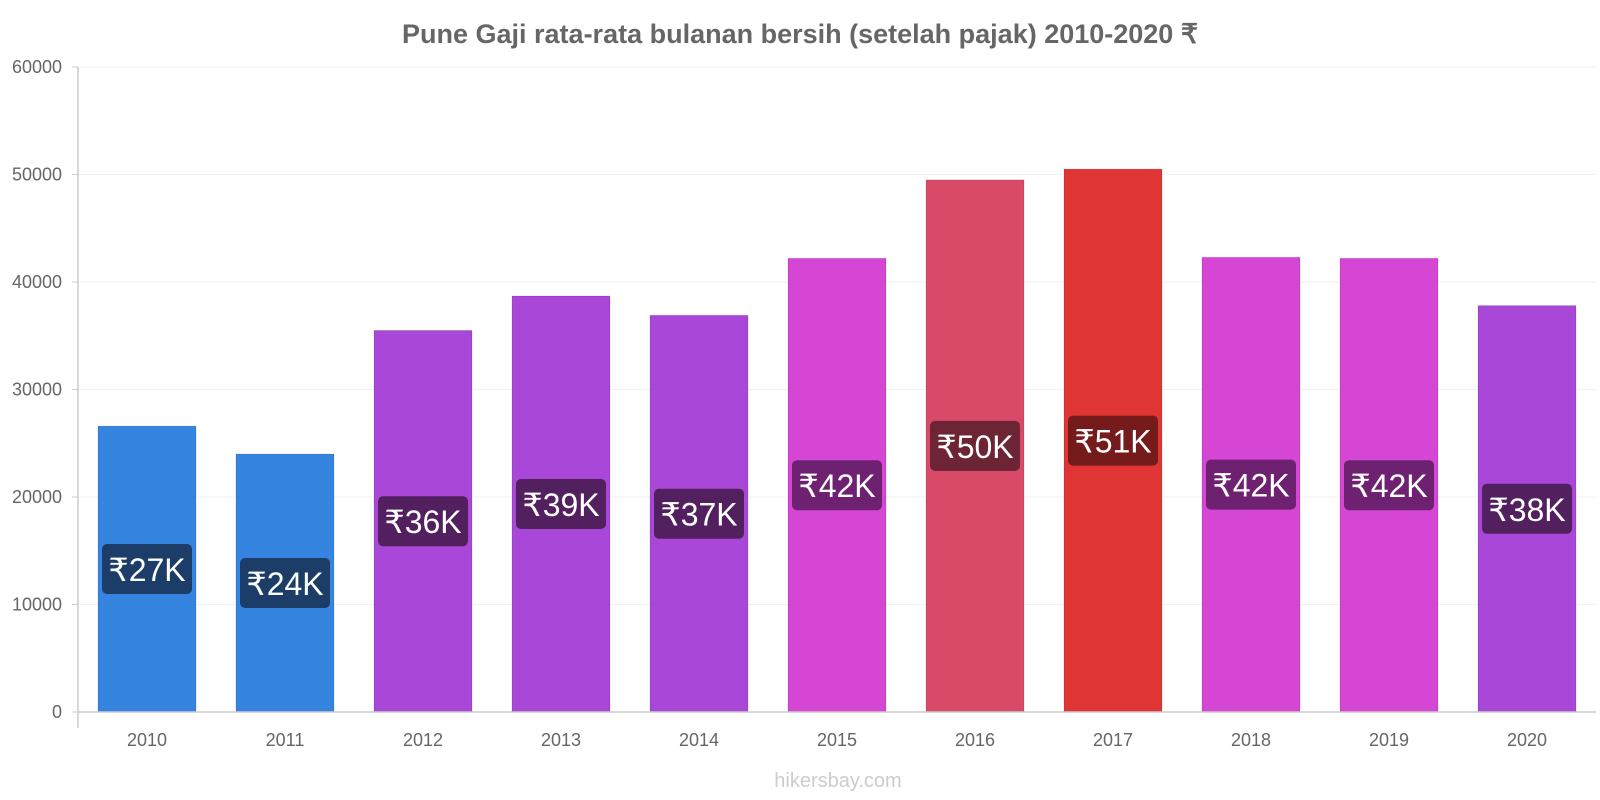 This screenshot has width=1600, height=800. What do you see at coordinates (285, 740) in the screenshot?
I see `x-tick-label: 2011` at bounding box center [285, 740].